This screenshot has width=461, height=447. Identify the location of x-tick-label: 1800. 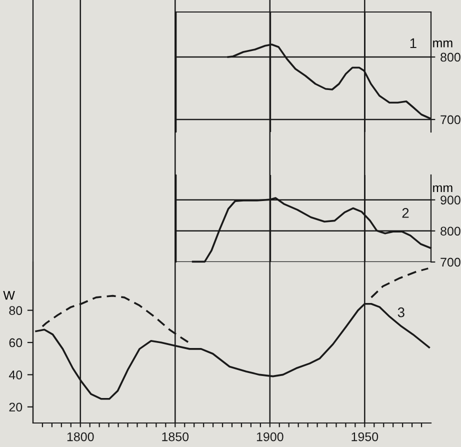
(80, 437).